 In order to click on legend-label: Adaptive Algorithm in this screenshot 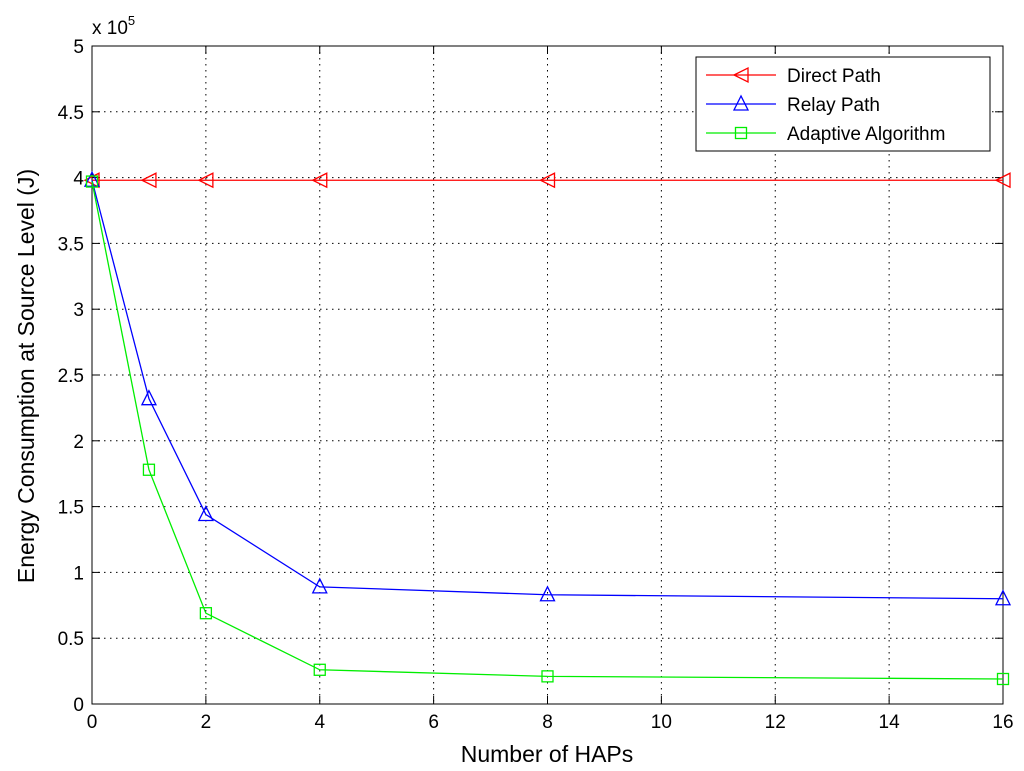, I will do `click(866, 134)`.